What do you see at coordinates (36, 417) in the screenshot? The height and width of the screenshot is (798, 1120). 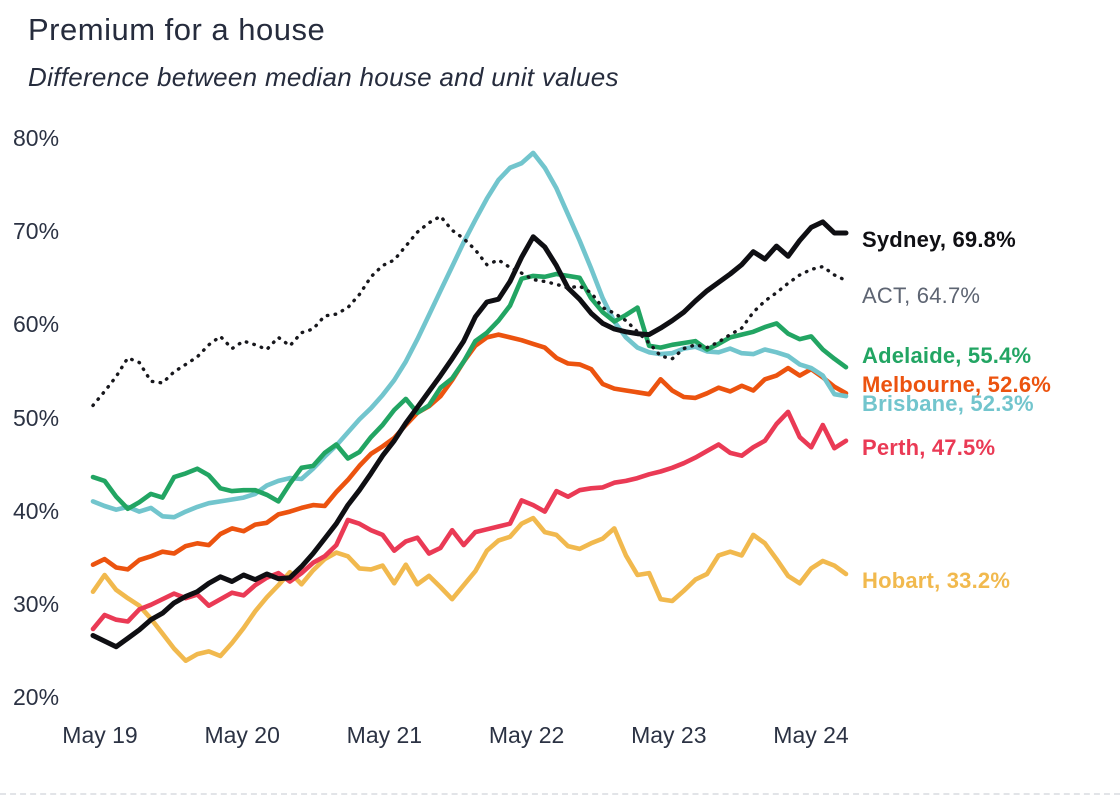 I see `y-axis-label-50: 50%` at bounding box center [36, 417].